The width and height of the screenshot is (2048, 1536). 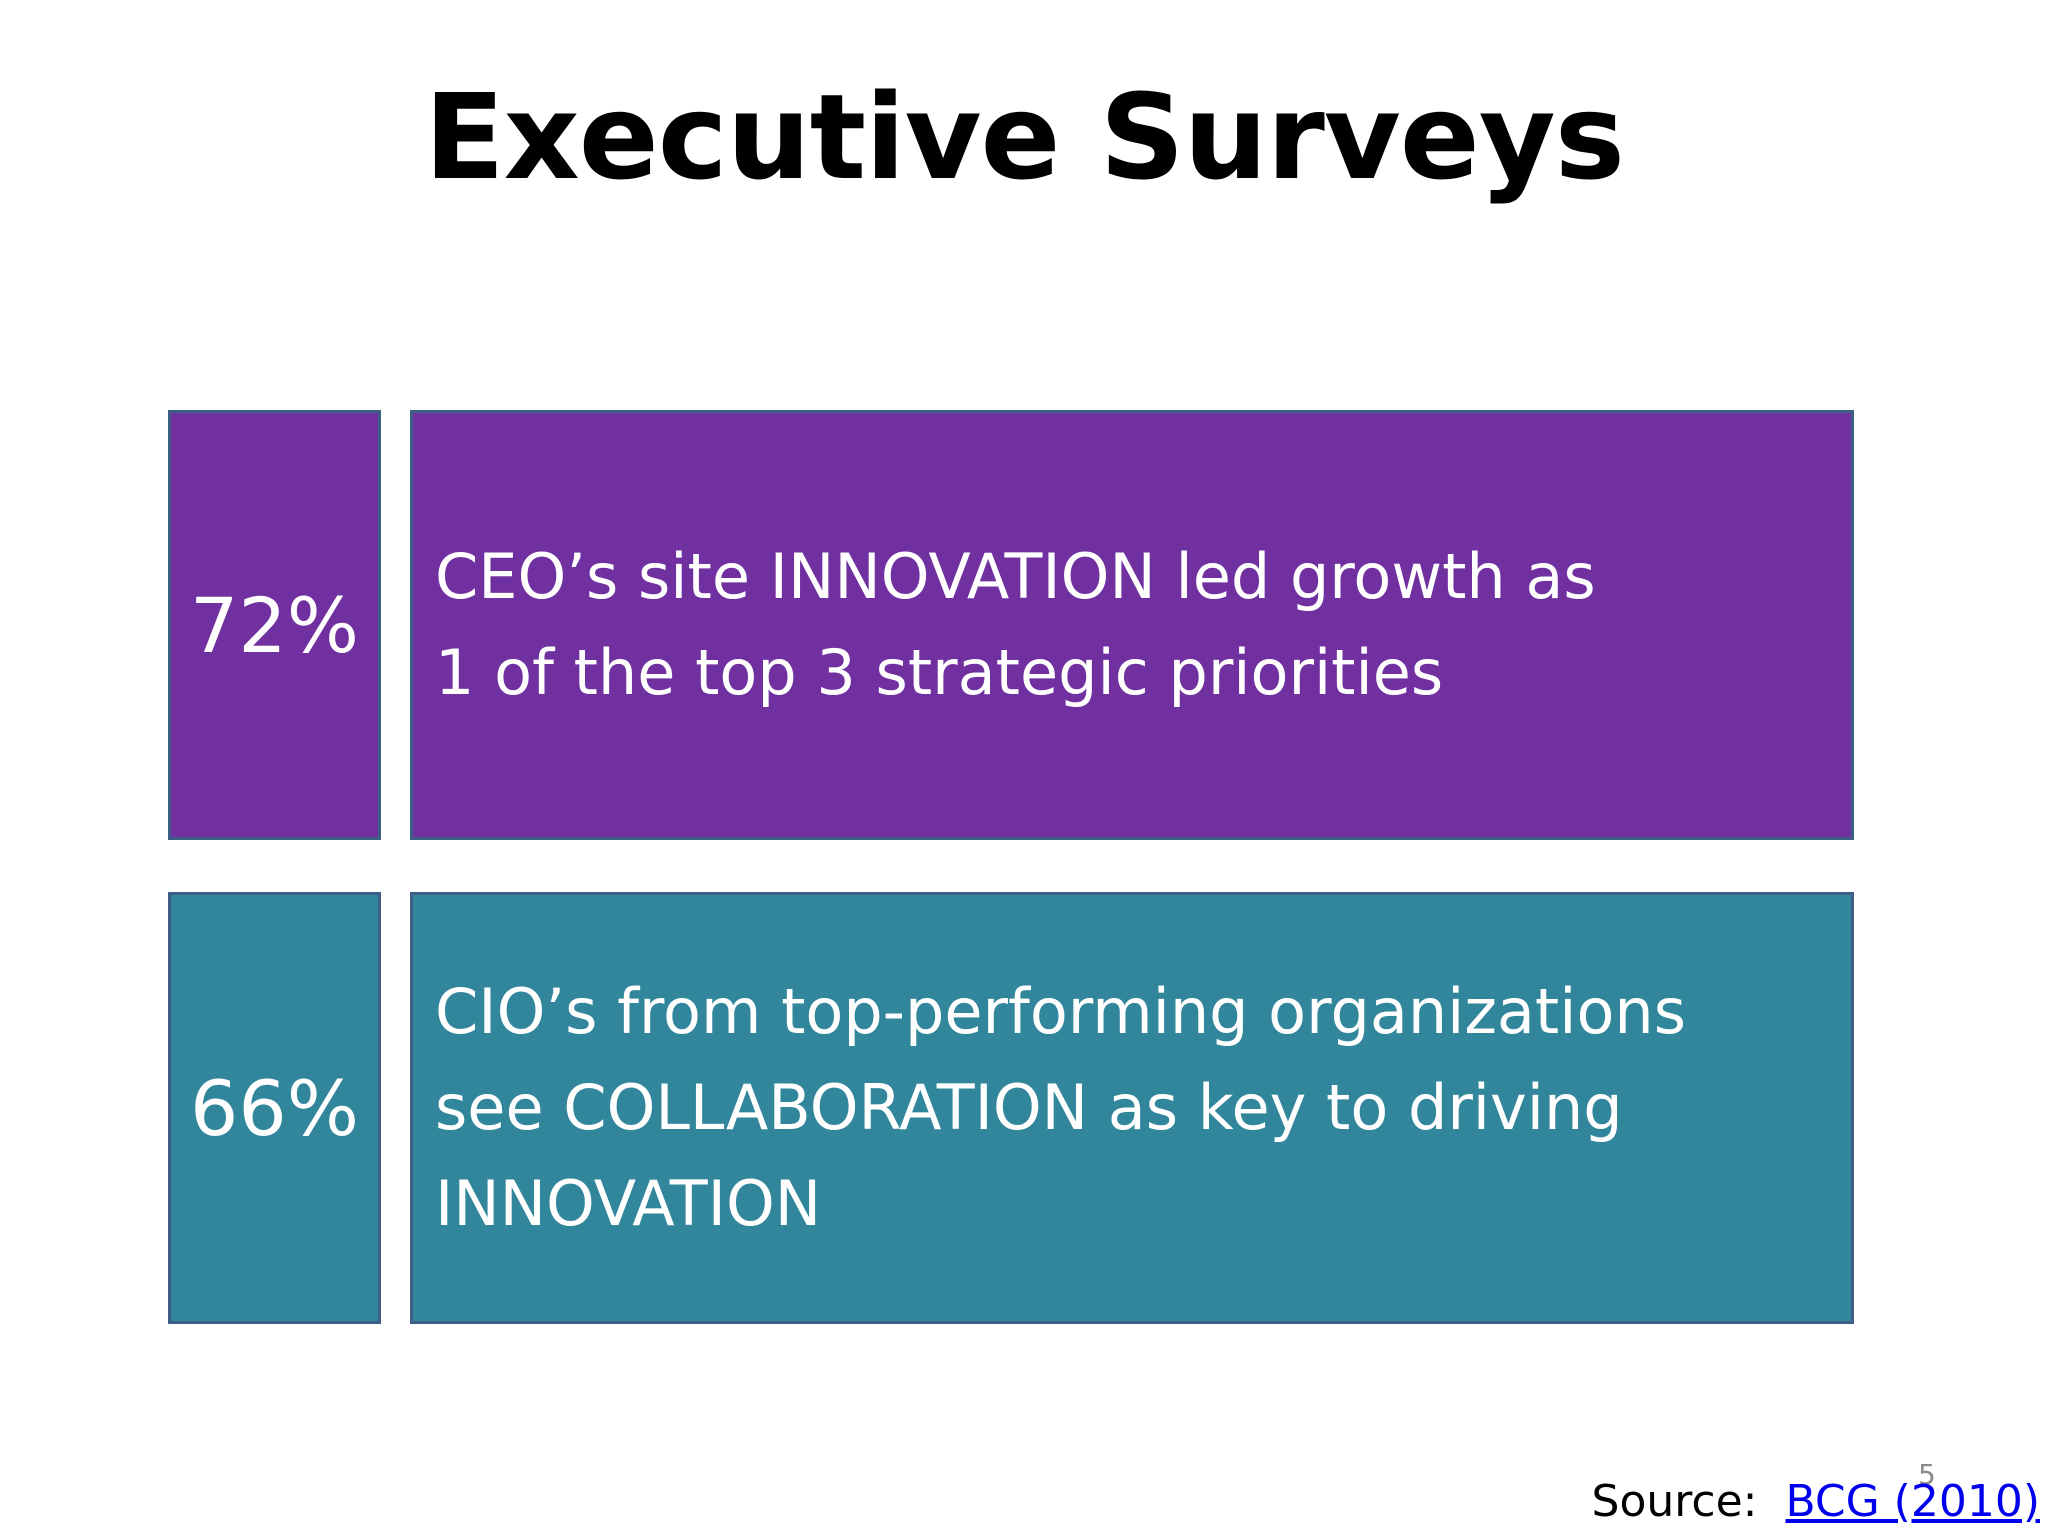 I want to click on source-citation: Source: BCG (2010), so click(x=1816, y=1501).